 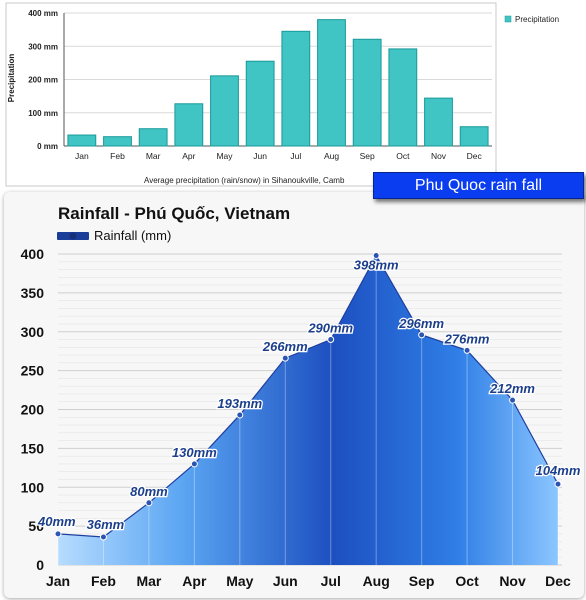 What do you see at coordinates (33, 487) in the screenshot?
I see `bottom-y-tick-label: 100` at bounding box center [33, 487].